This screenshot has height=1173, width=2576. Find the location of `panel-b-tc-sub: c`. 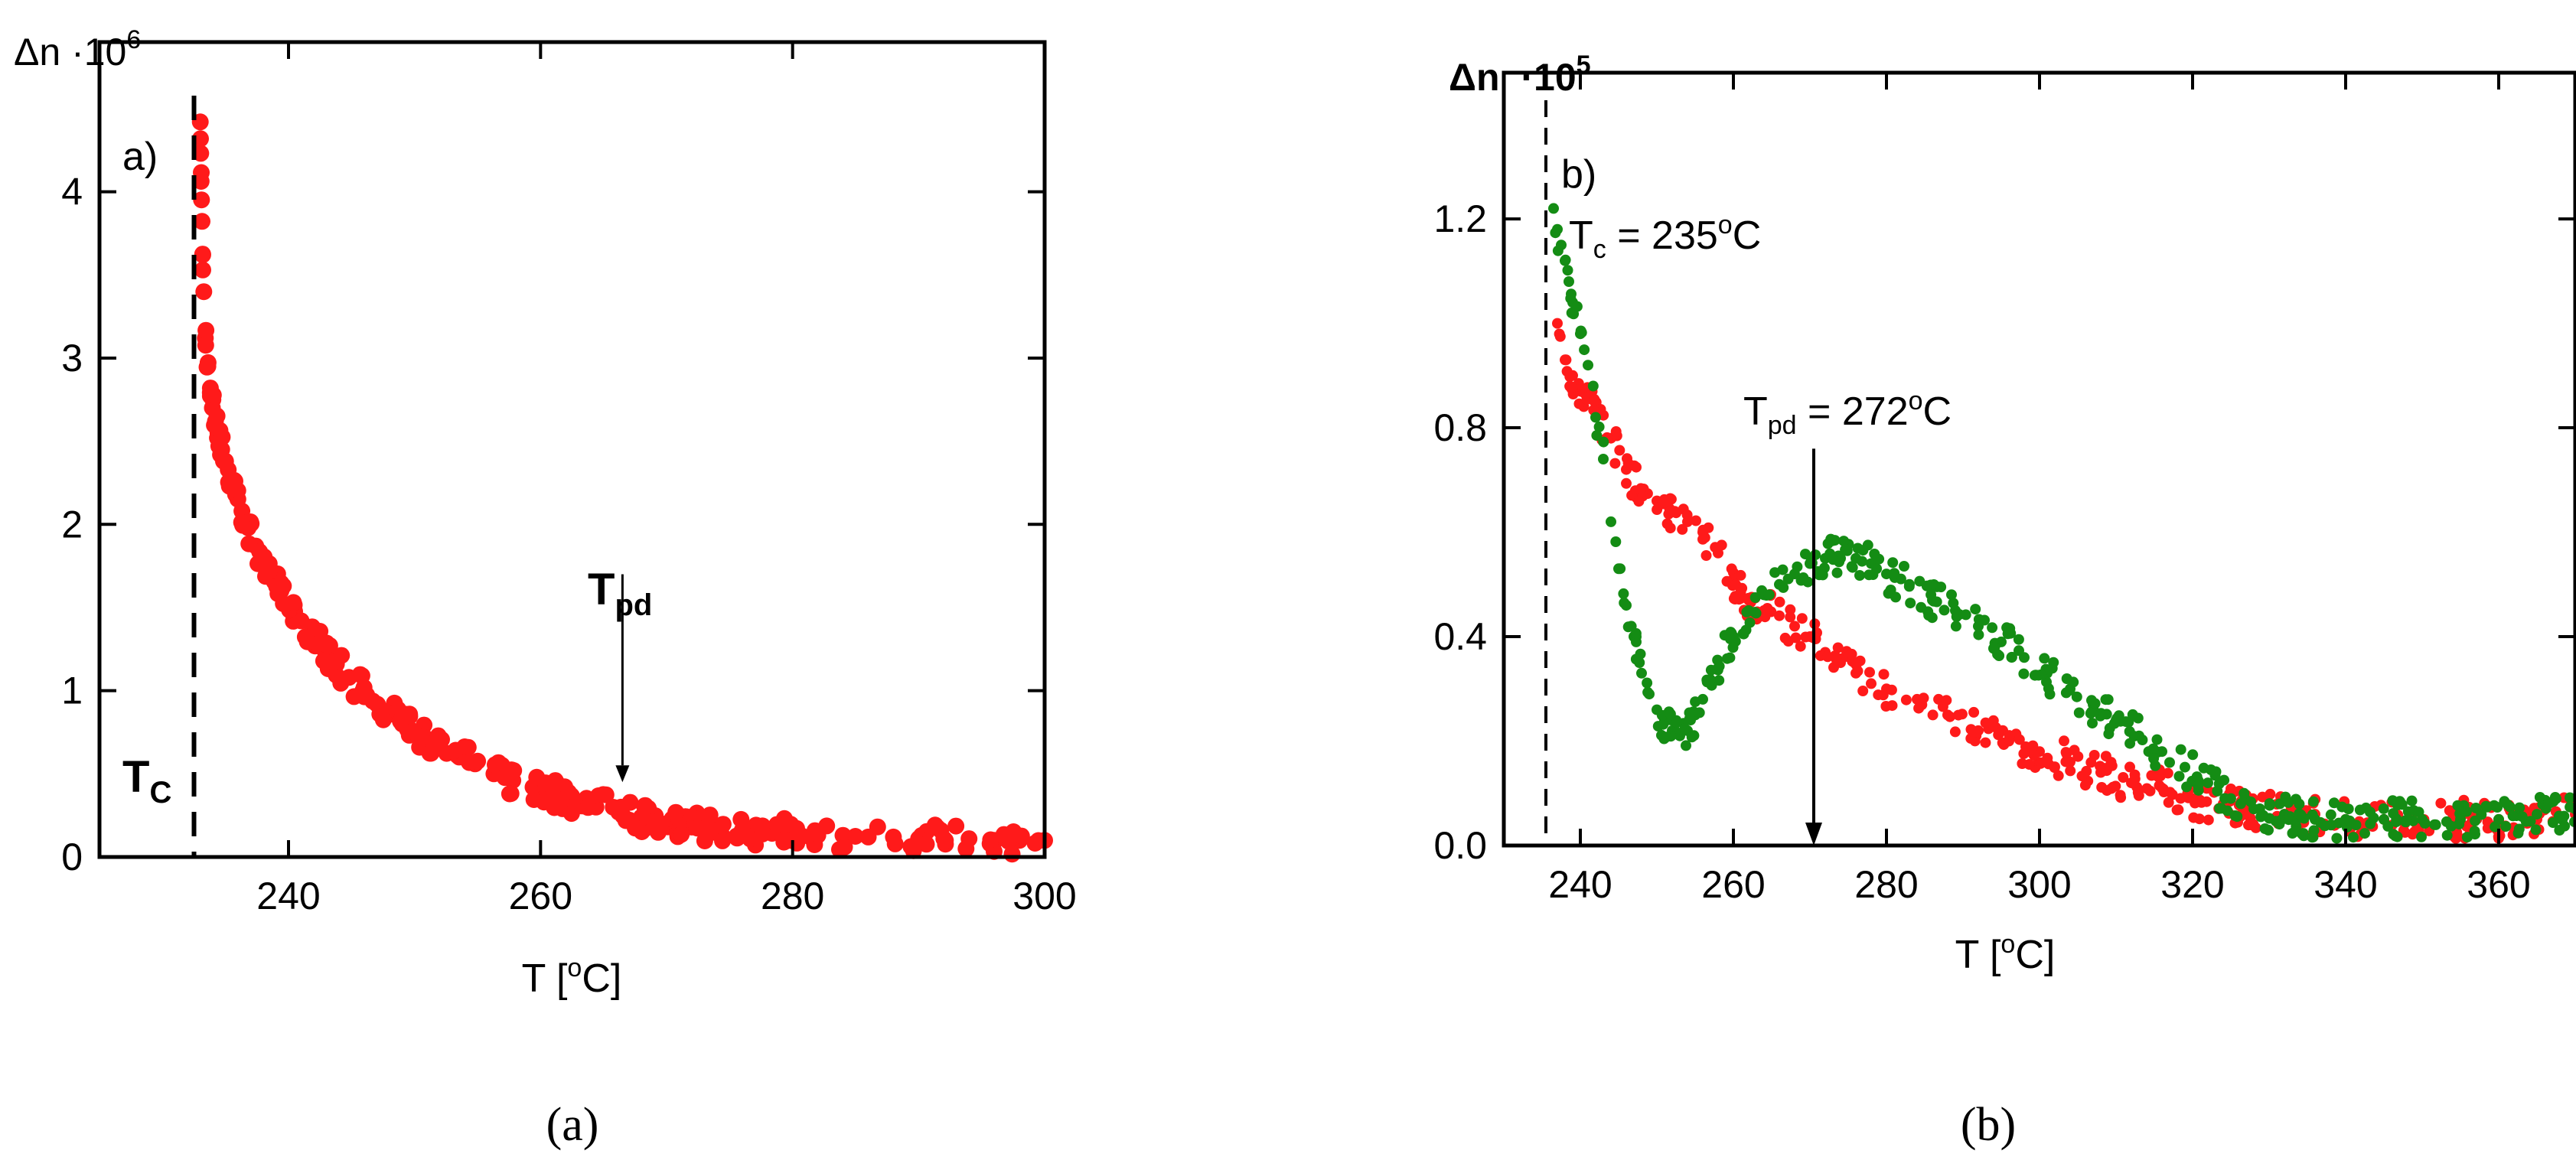

panel-b-tc-sub: c is located at coordinates (1600, 249).